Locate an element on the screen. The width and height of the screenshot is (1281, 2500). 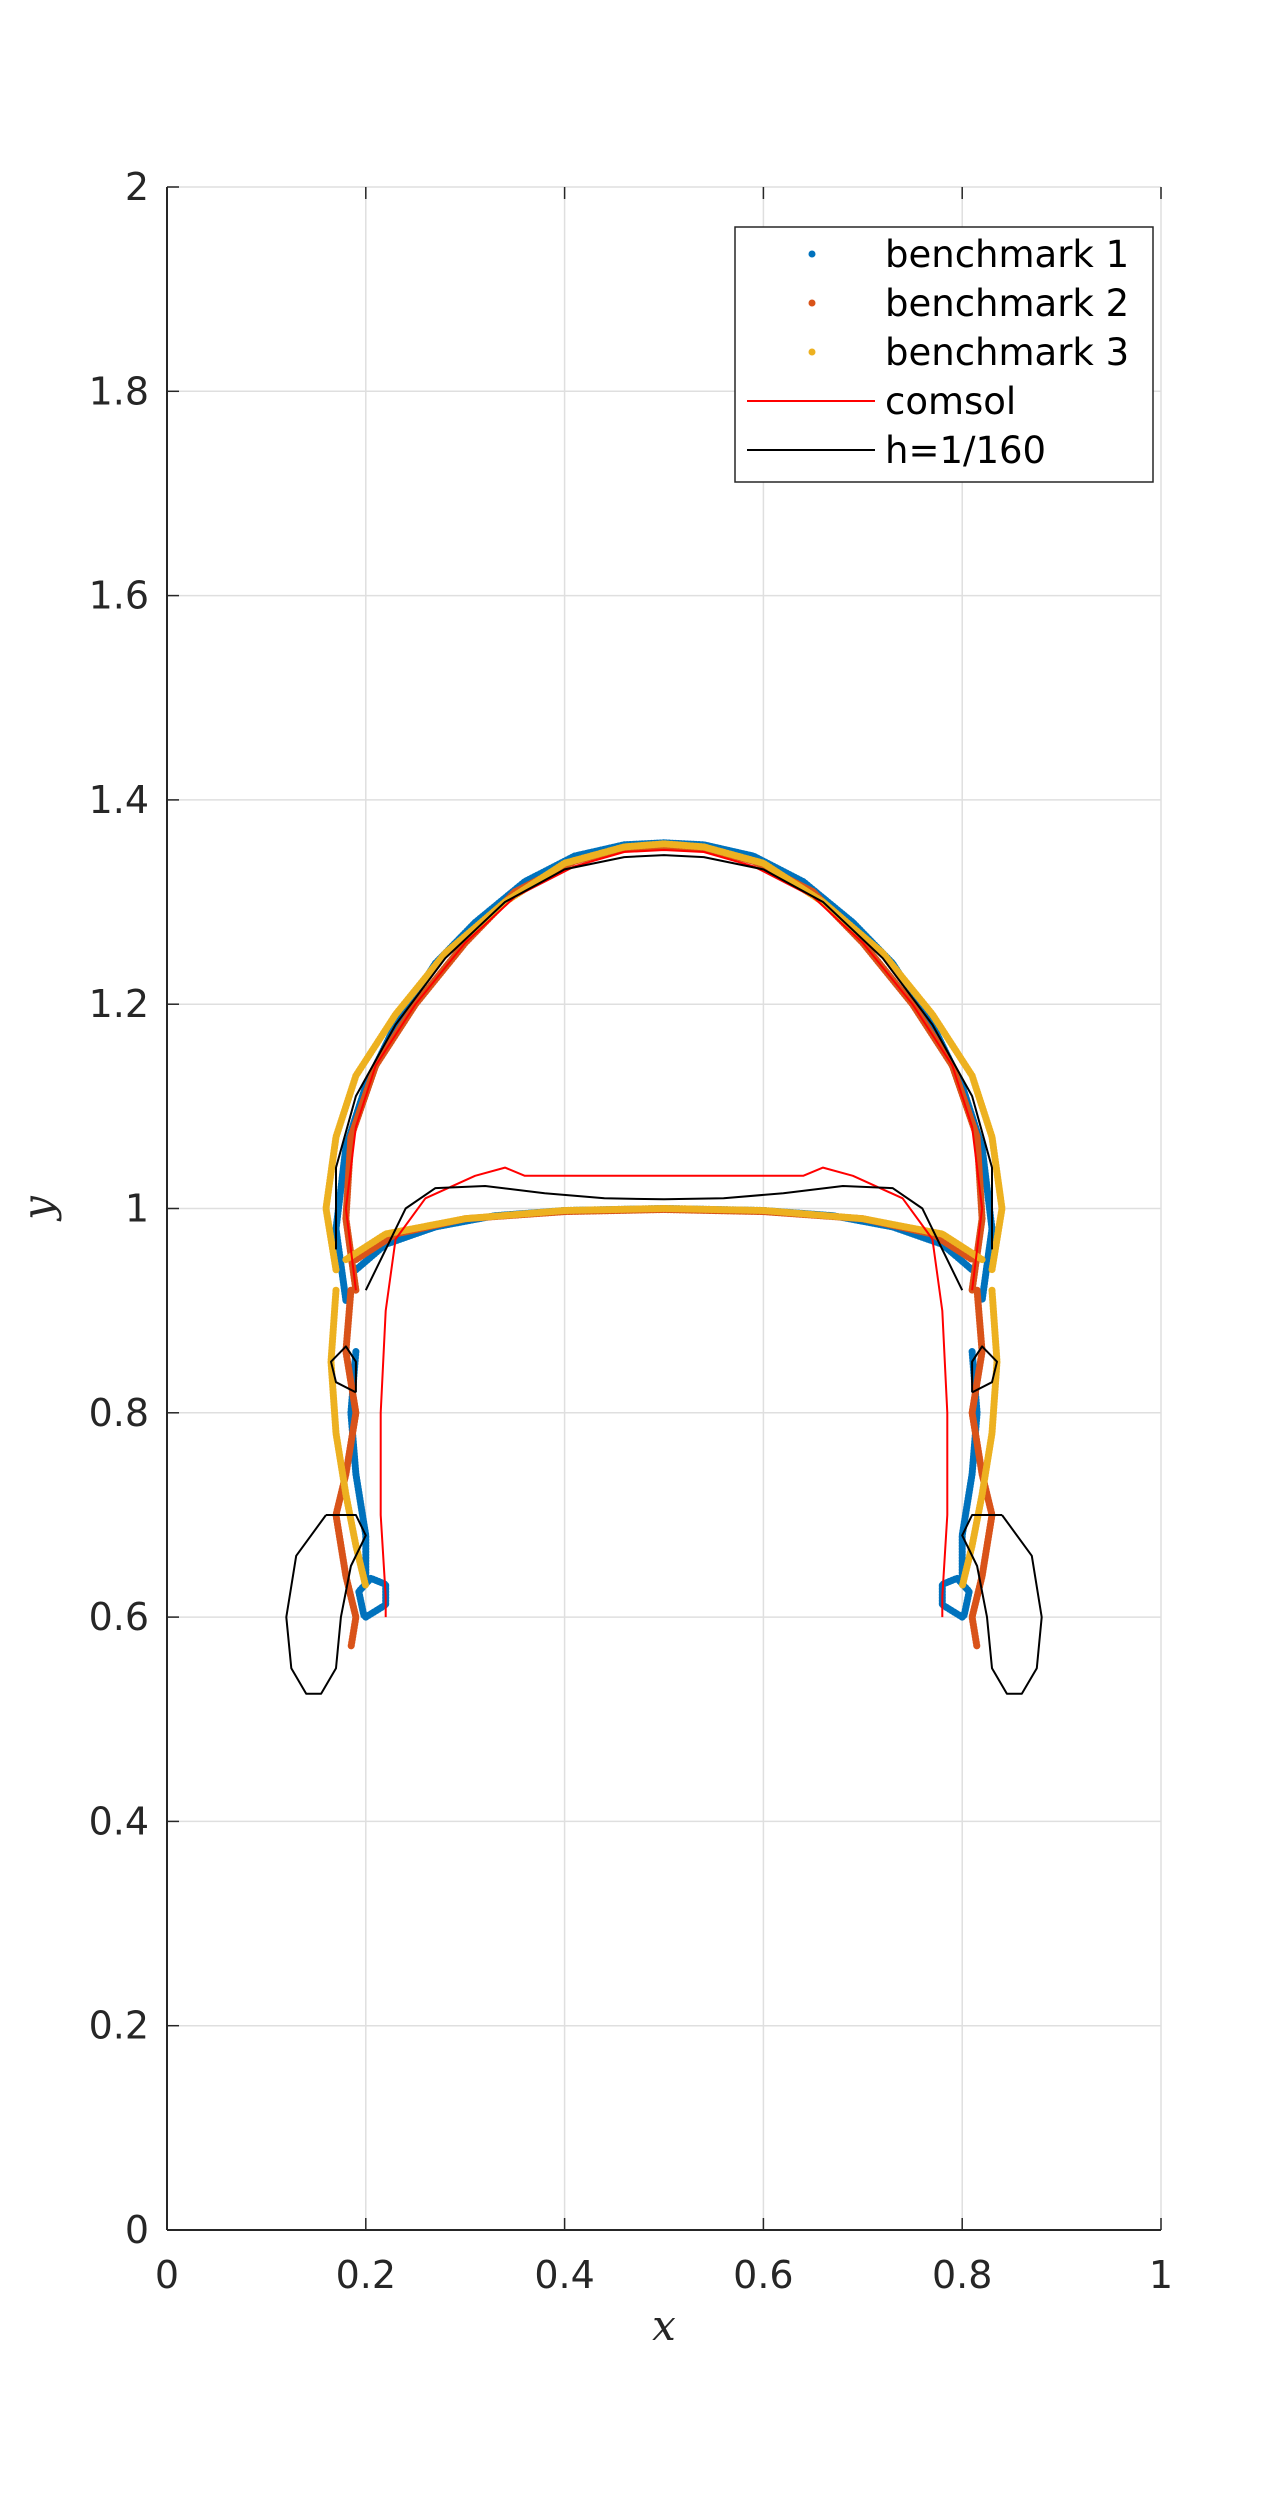
y-tick-label: 2 is located at coordinates (137, 187).